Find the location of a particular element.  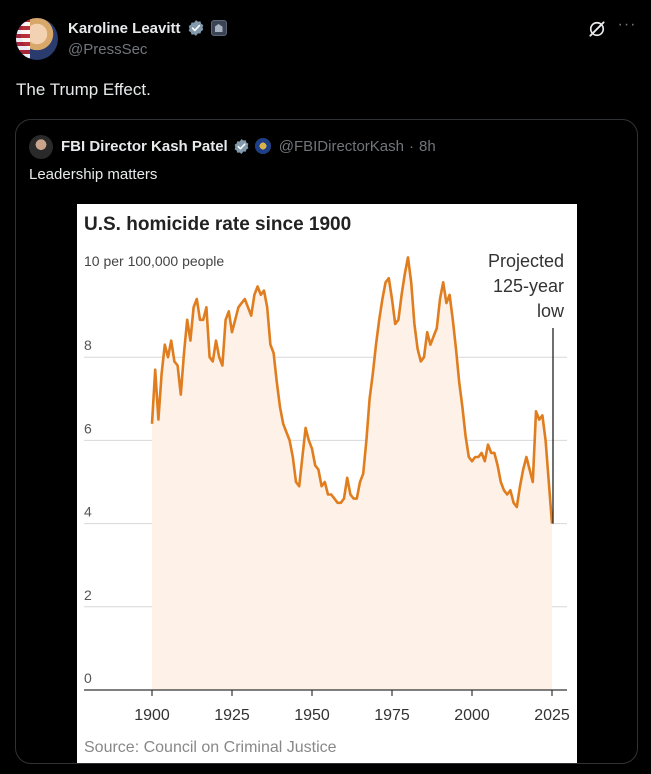

verified-badge-icon is located at coordinates (196, 28).